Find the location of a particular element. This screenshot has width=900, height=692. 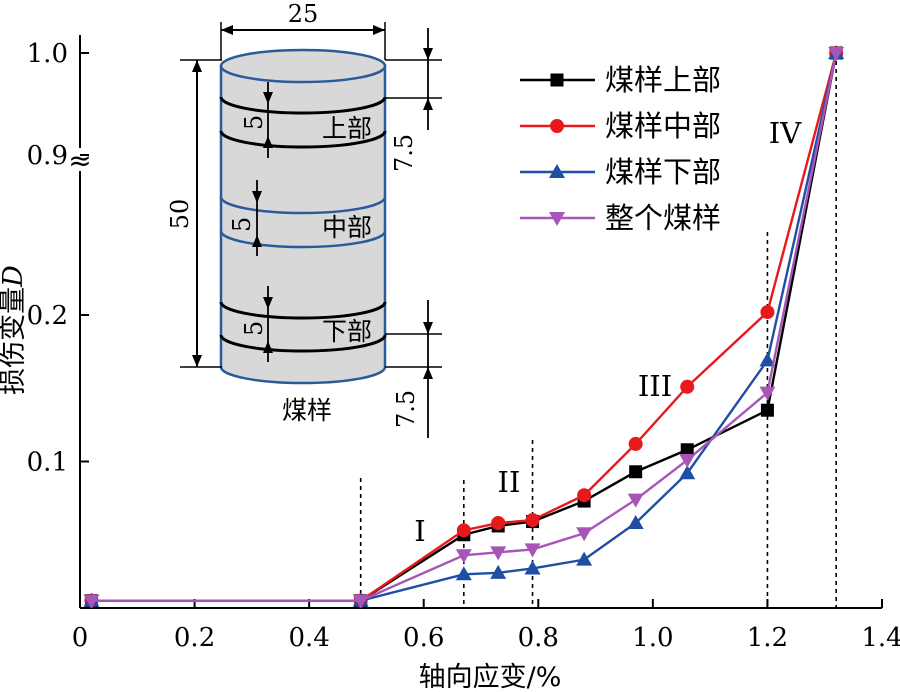

middle-section-bottom-line is located at coordinates (303, 239).